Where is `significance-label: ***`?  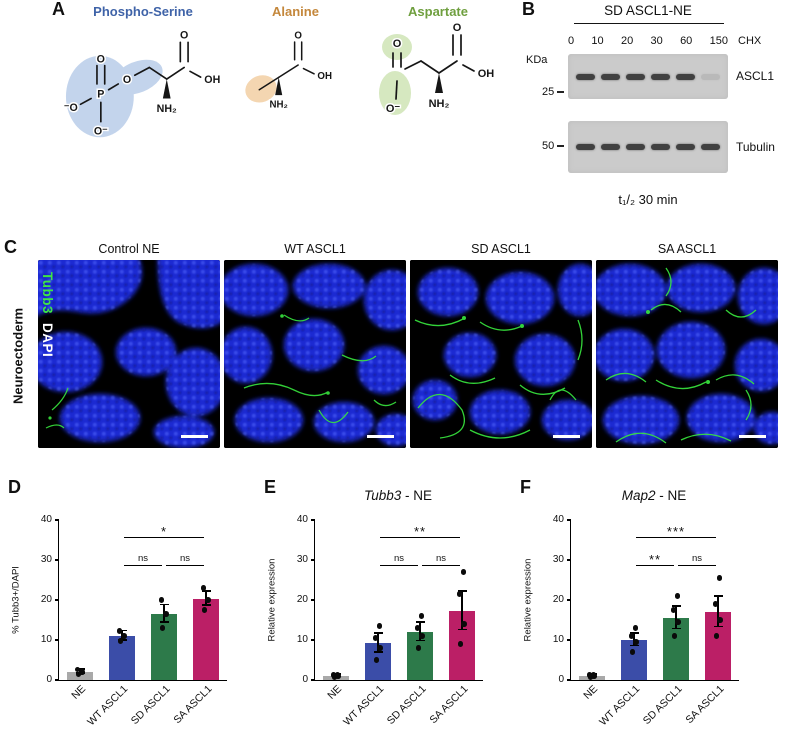
significance-label: *** is located at coordinates (676, 531).